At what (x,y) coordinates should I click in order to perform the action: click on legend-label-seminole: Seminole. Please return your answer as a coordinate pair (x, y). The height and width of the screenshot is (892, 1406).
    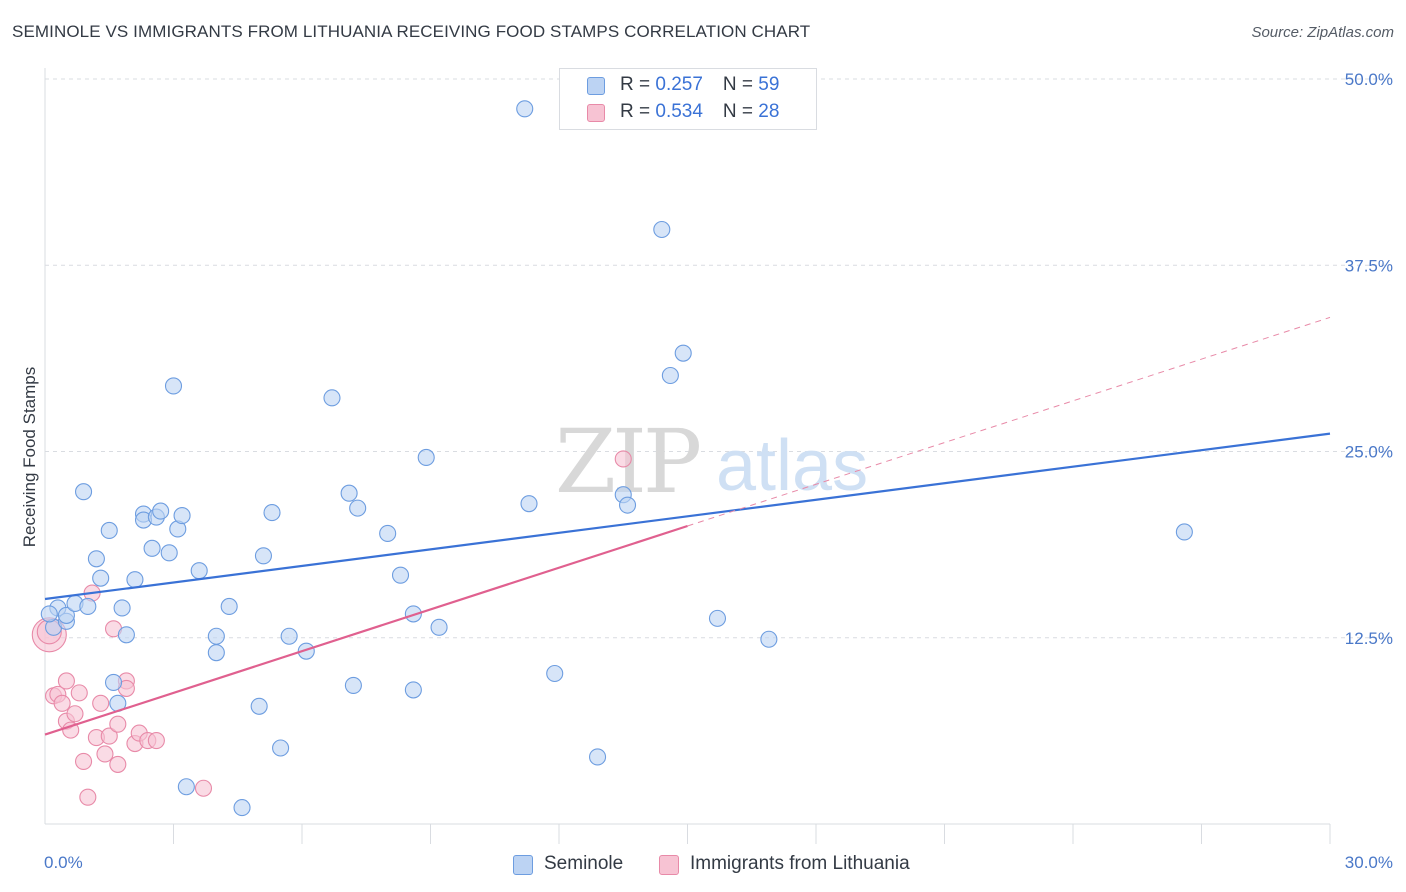
    Looking at the image, I should click on (584, 863).